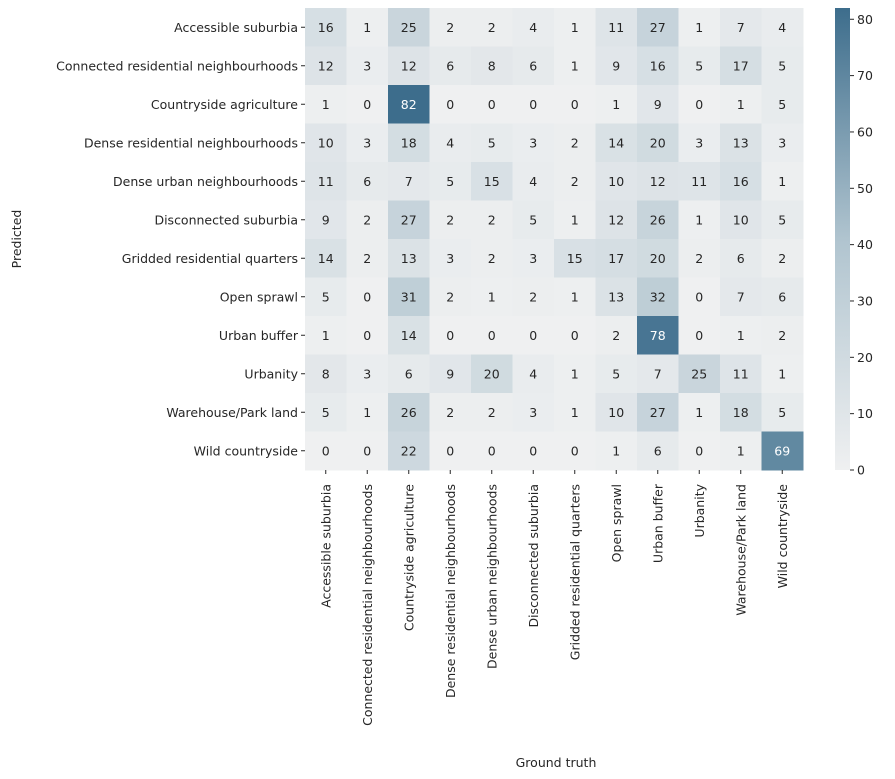  I want to click on y-tick-label: Warehouse/Park land, so click(232, 412).